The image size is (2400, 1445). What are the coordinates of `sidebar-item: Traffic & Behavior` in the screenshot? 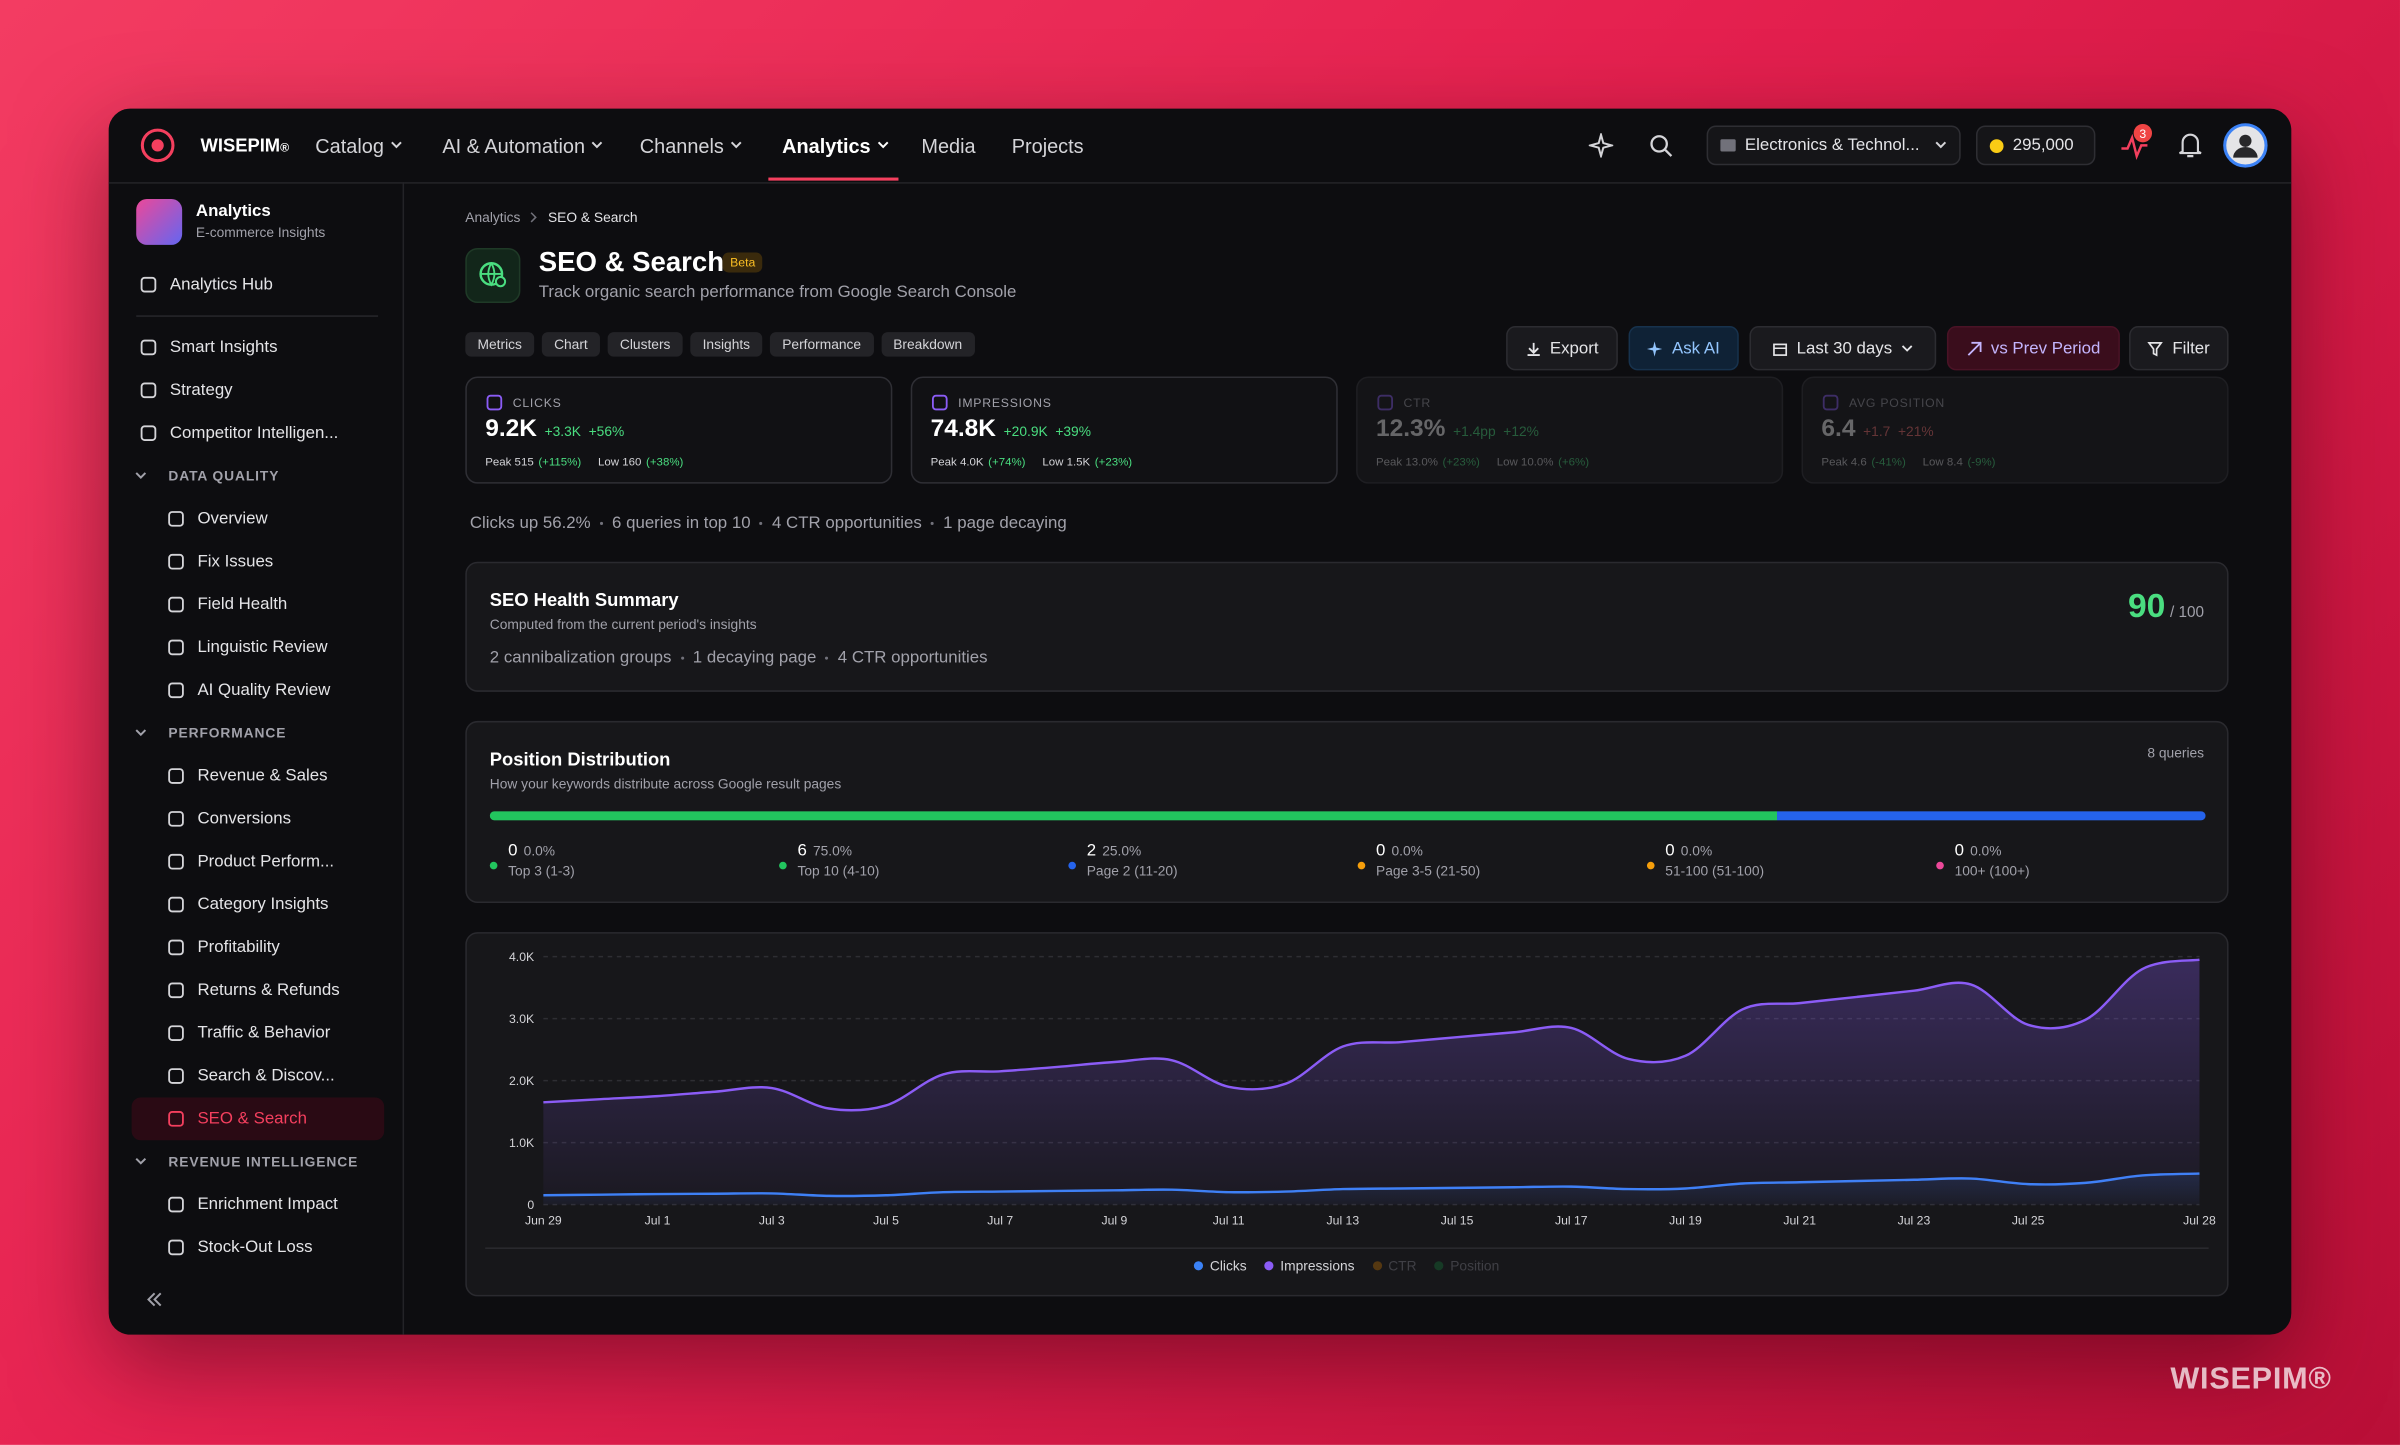 It's located at (256, 1033).